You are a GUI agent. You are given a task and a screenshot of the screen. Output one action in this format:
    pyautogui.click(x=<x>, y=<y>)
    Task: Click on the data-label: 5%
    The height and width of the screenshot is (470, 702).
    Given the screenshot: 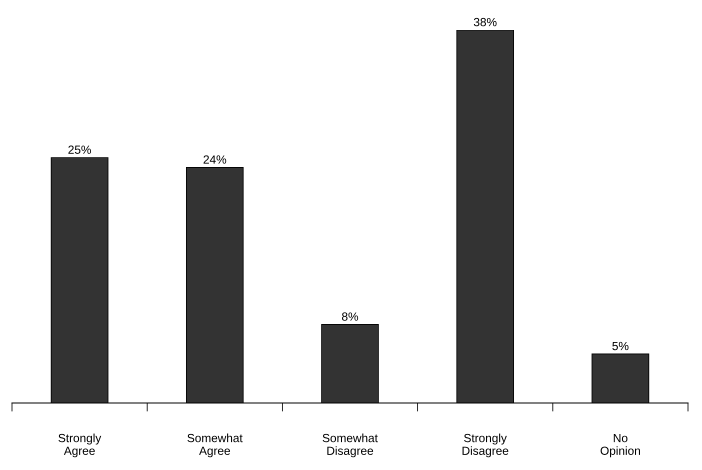 What is the action you would take?
    pyautogui.click(x=620, y=346)
    